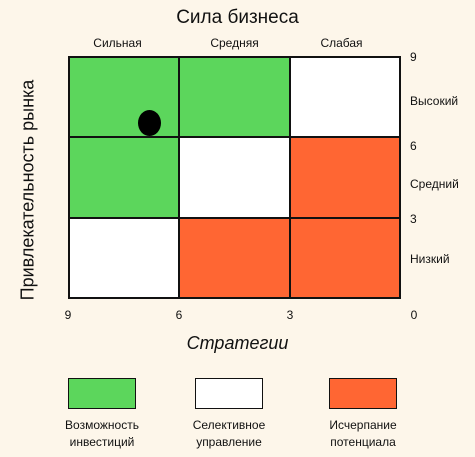 The width and height of the screenshot is (475, 457). What do you see at coordinates (179, 315) in the screenshot?
I see `bottom-tick: 6` at bounding box center [179, 315].